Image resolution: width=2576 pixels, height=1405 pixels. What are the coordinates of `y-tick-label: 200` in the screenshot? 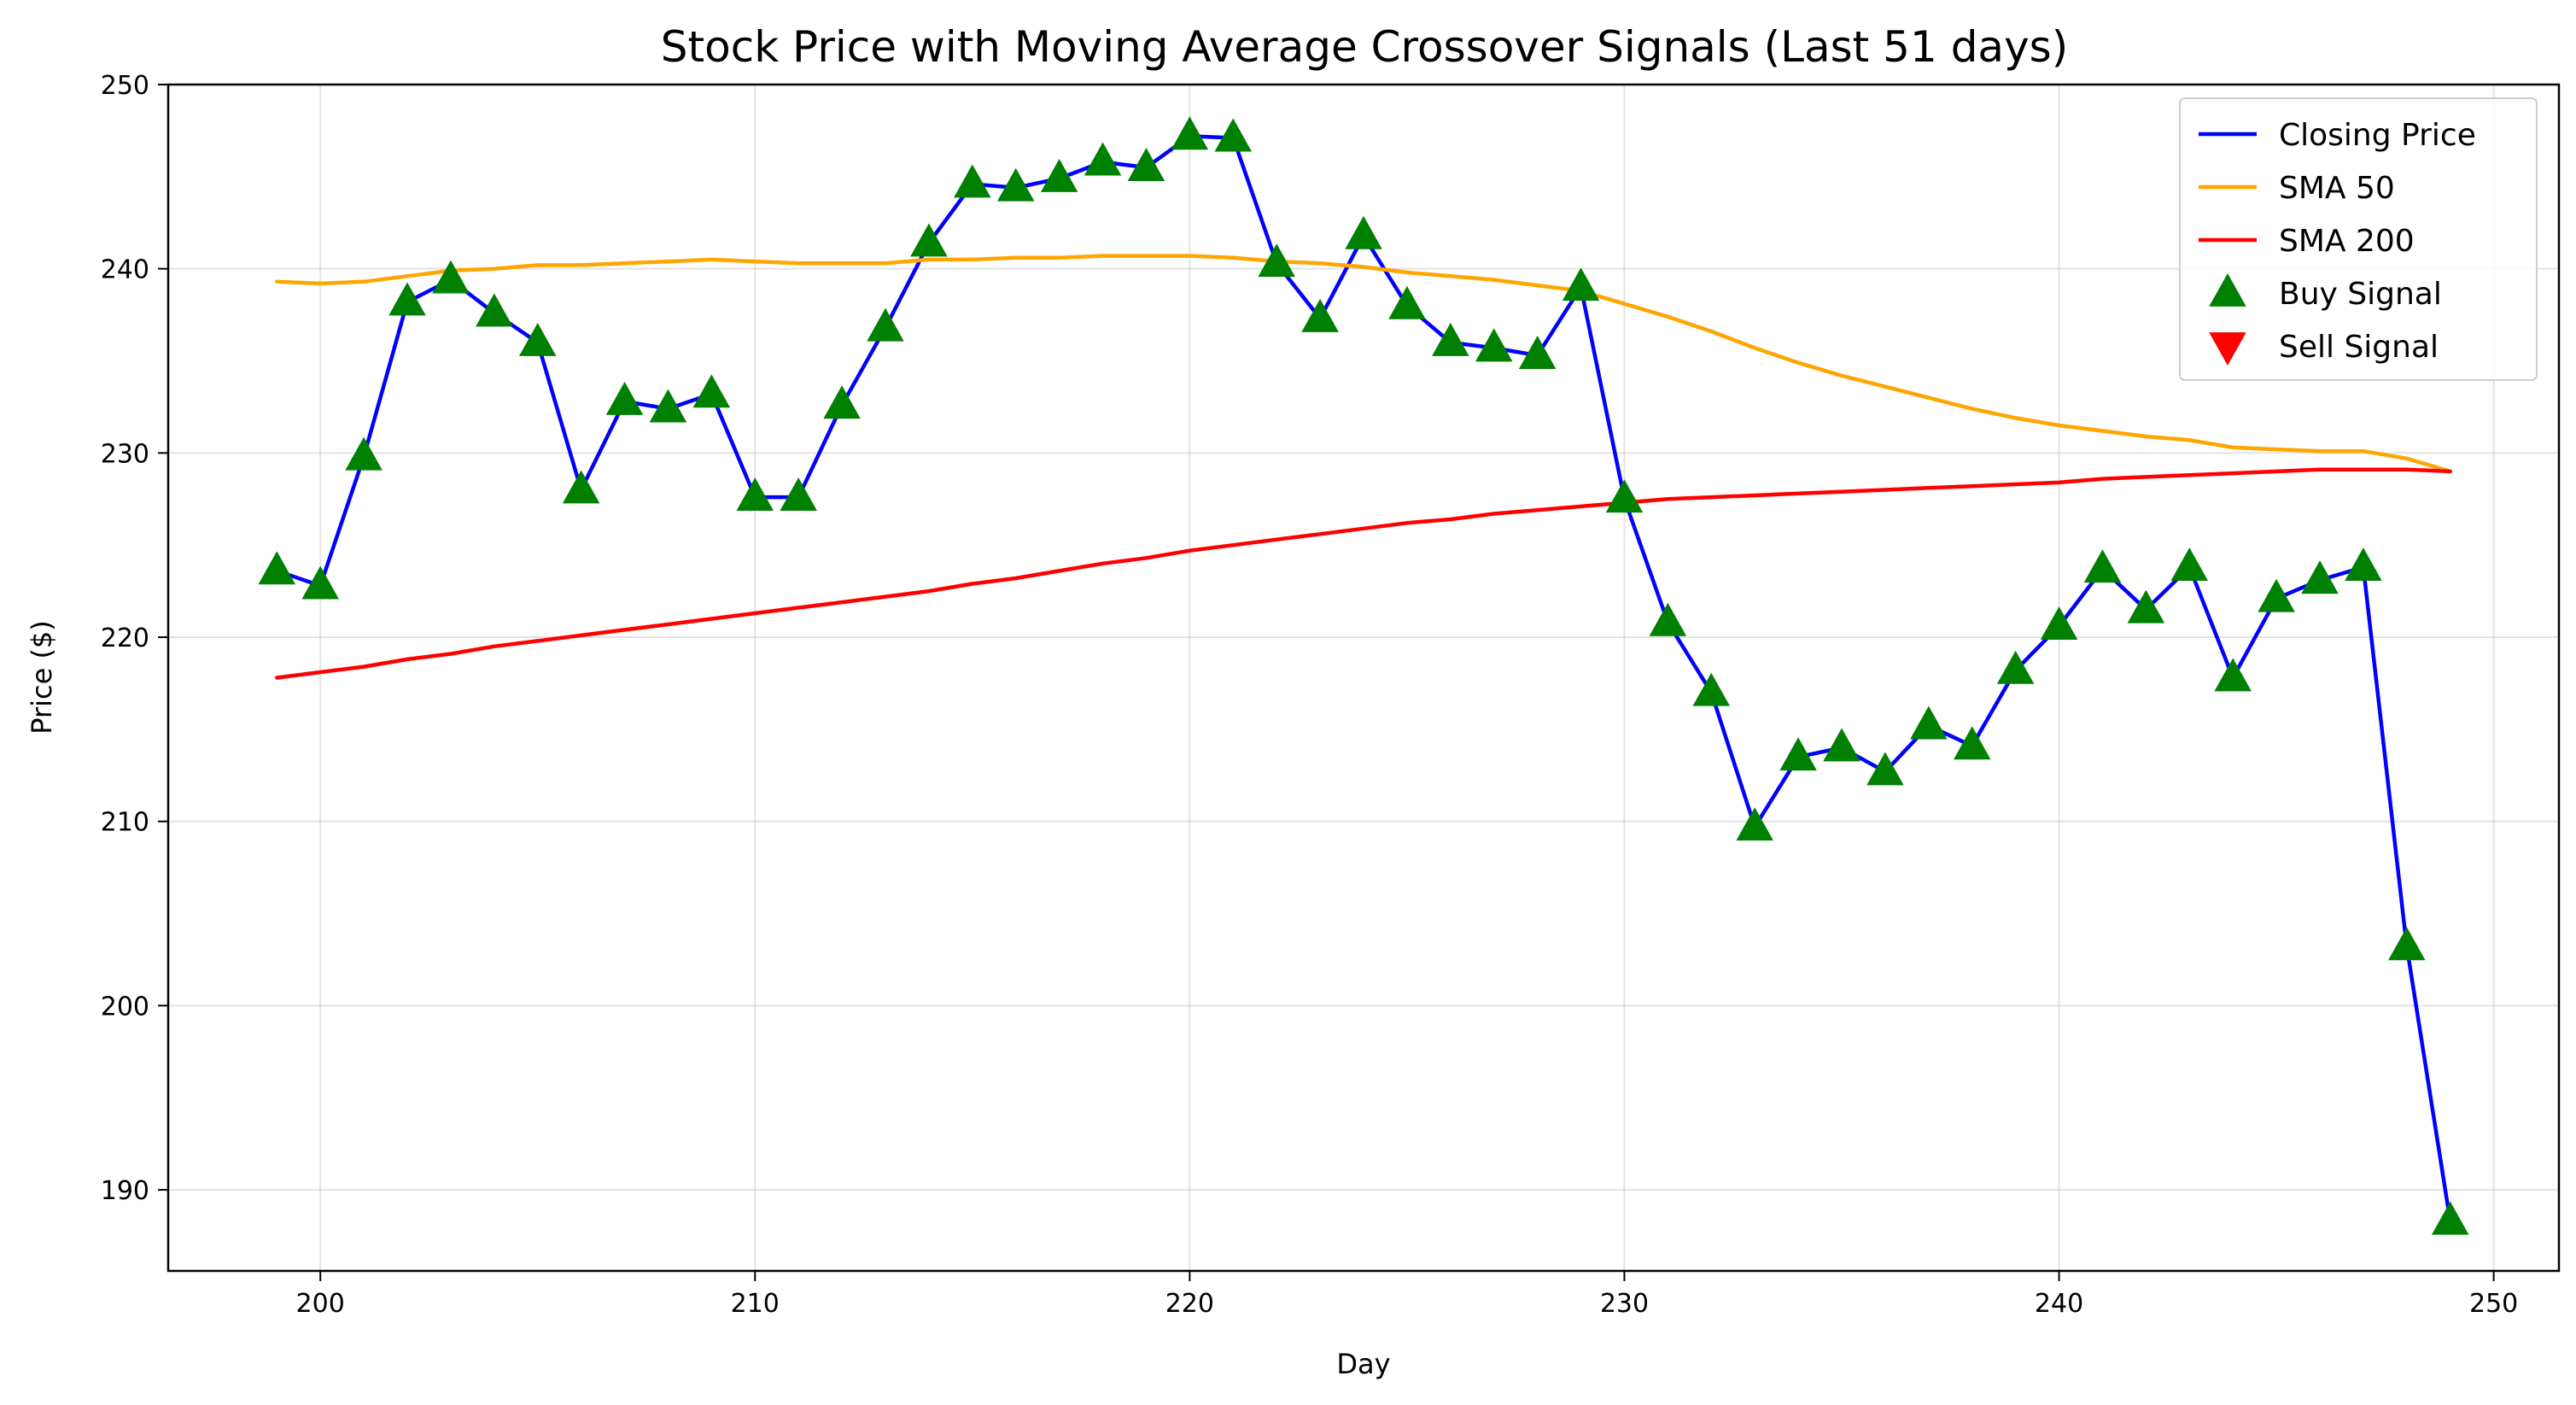 It's located at (125, 1007).